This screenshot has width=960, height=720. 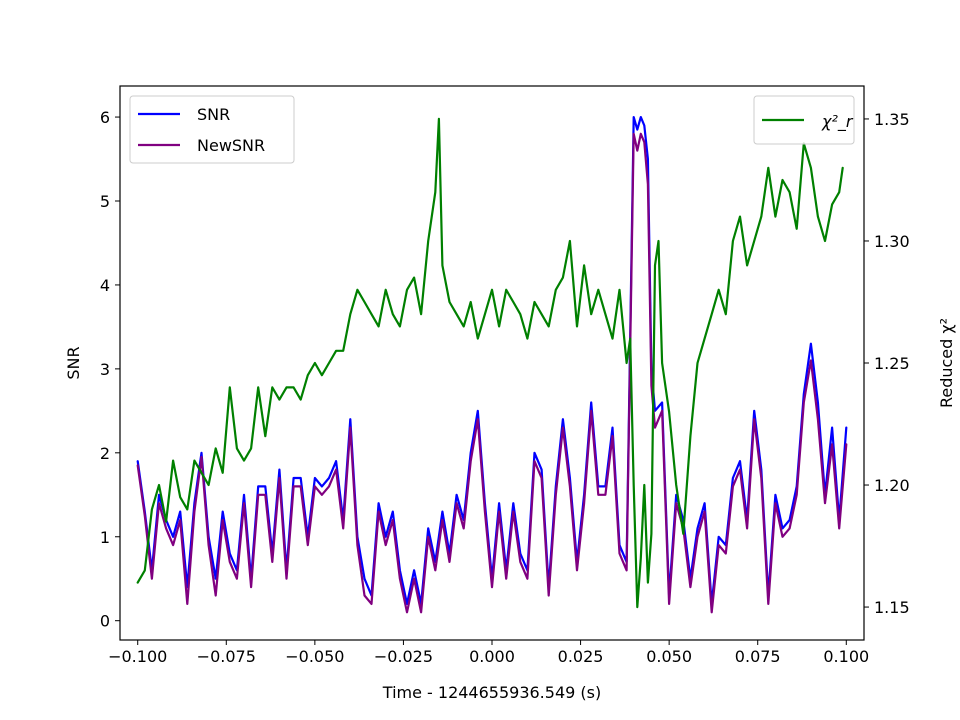 I want to click on y-left-tick-label: 5, so click(x=105, y=201).